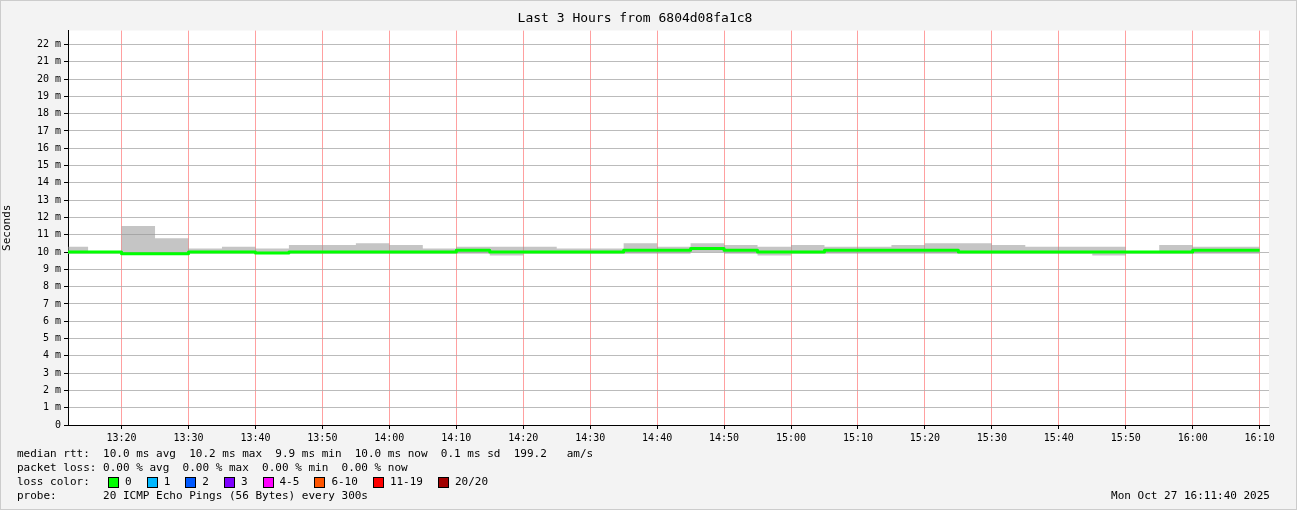 This screenshot has height=510, width=1297. What do you see at coordinates (48, 182) in the screenshot?
I see `y-tick-label: 14 m` at bounding box center [48, 182].